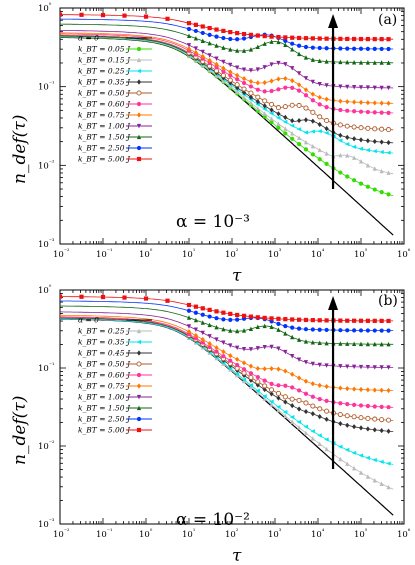  Describe the element at coordinates (318, 534) in the screenshot. I see `x-tick-label: 10⁴` at that location.